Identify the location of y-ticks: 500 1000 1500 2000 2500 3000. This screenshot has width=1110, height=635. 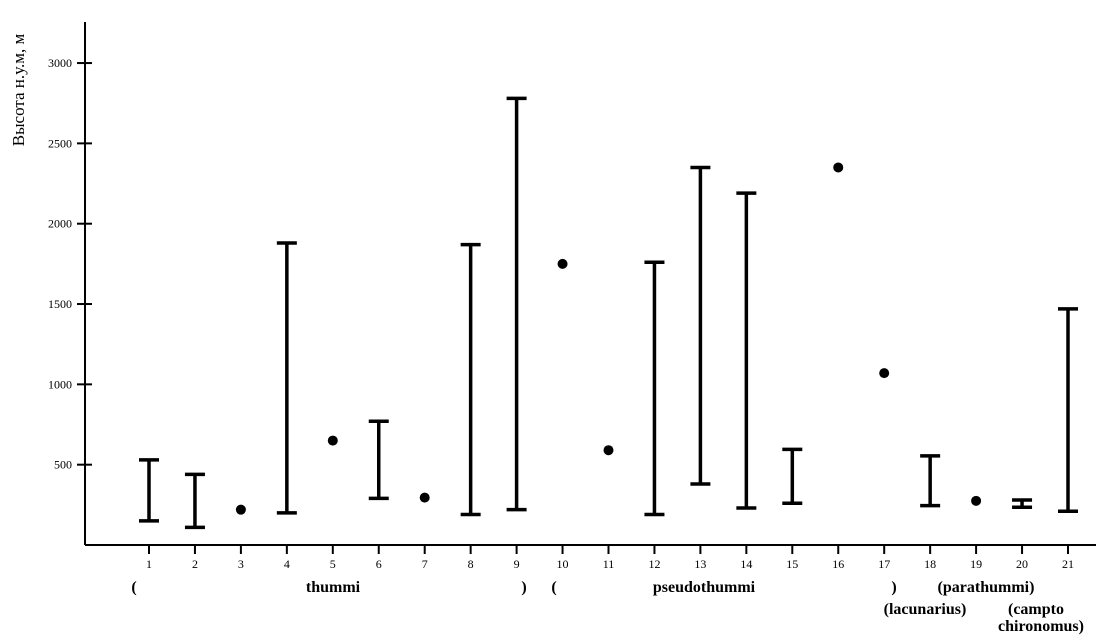
(70, 264).